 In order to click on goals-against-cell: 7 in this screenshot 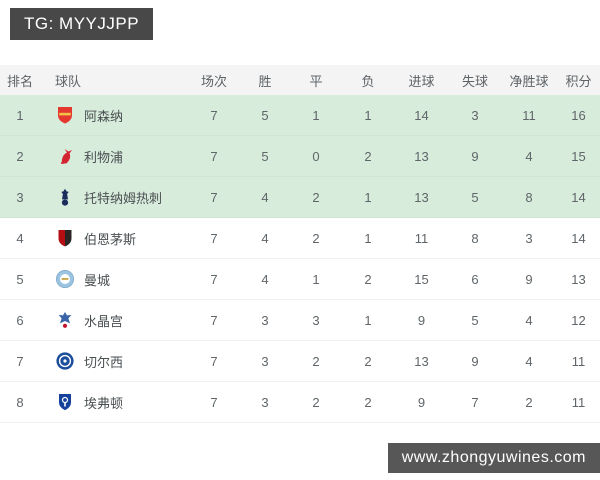, I will do `click(475, 402)`.